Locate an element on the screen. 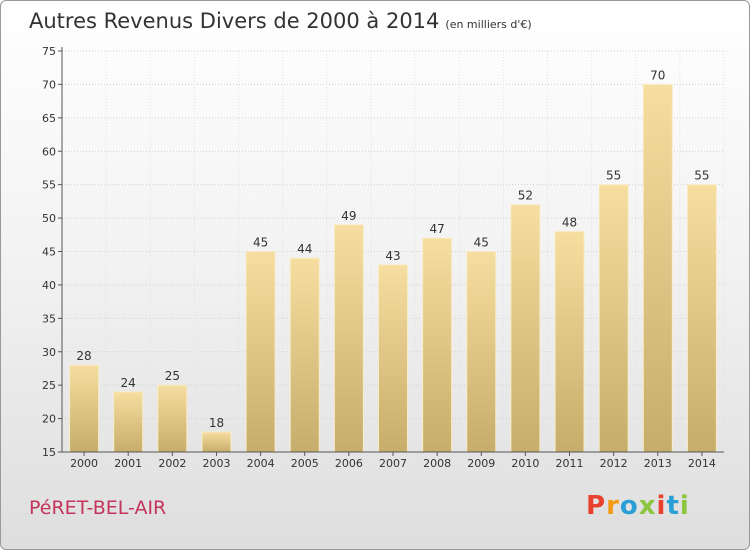  bar-2008 is located at coordinates (437, 345).